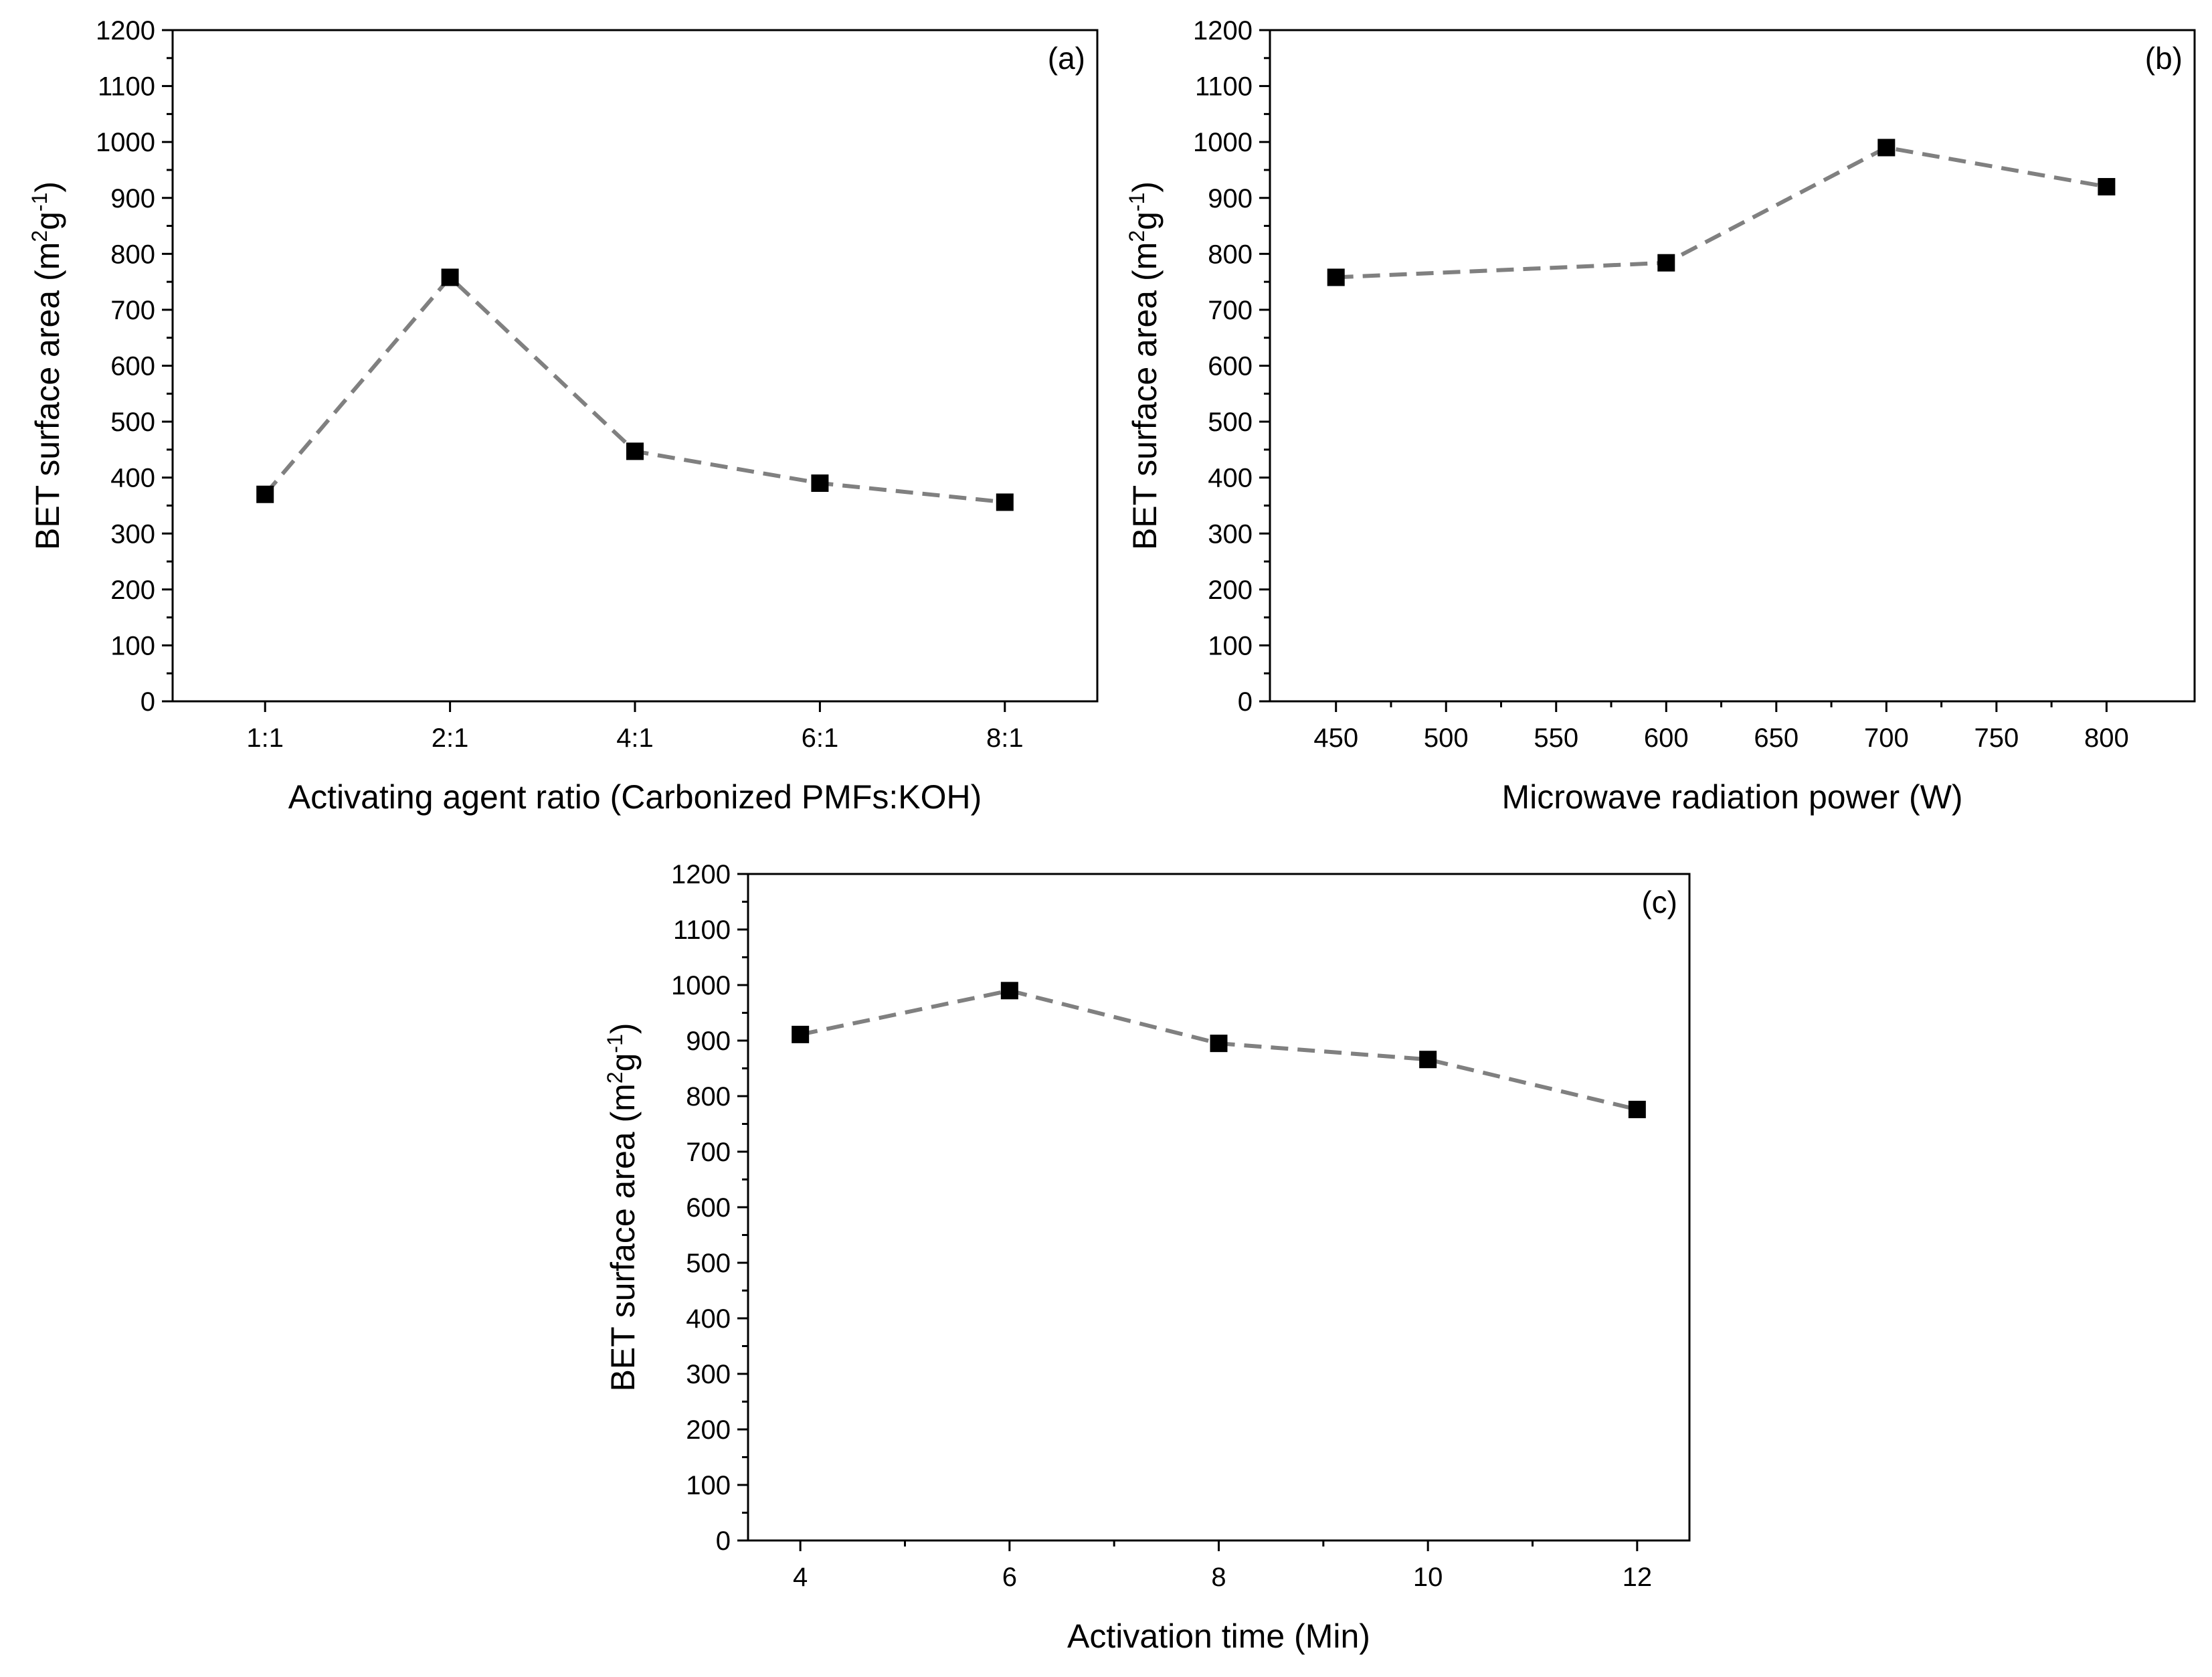 This screenshot has height=1677, width=2212. What do you see at coordinates (1145, 187) in the screenshot?
I see `panel-b-y-axis-label-end: )` at bounding box center [1145, 187].